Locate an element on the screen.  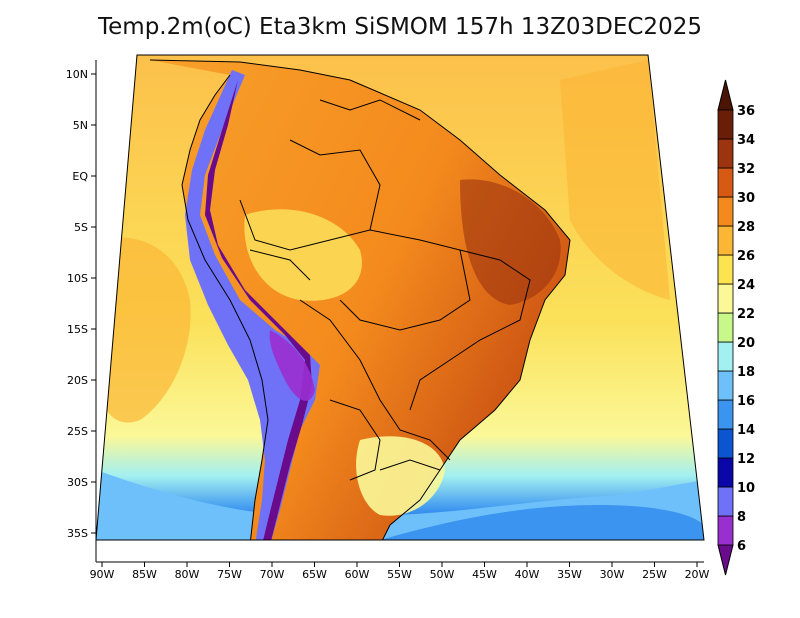
lat-tick-label: 10S is located at coordinates (77, 278).